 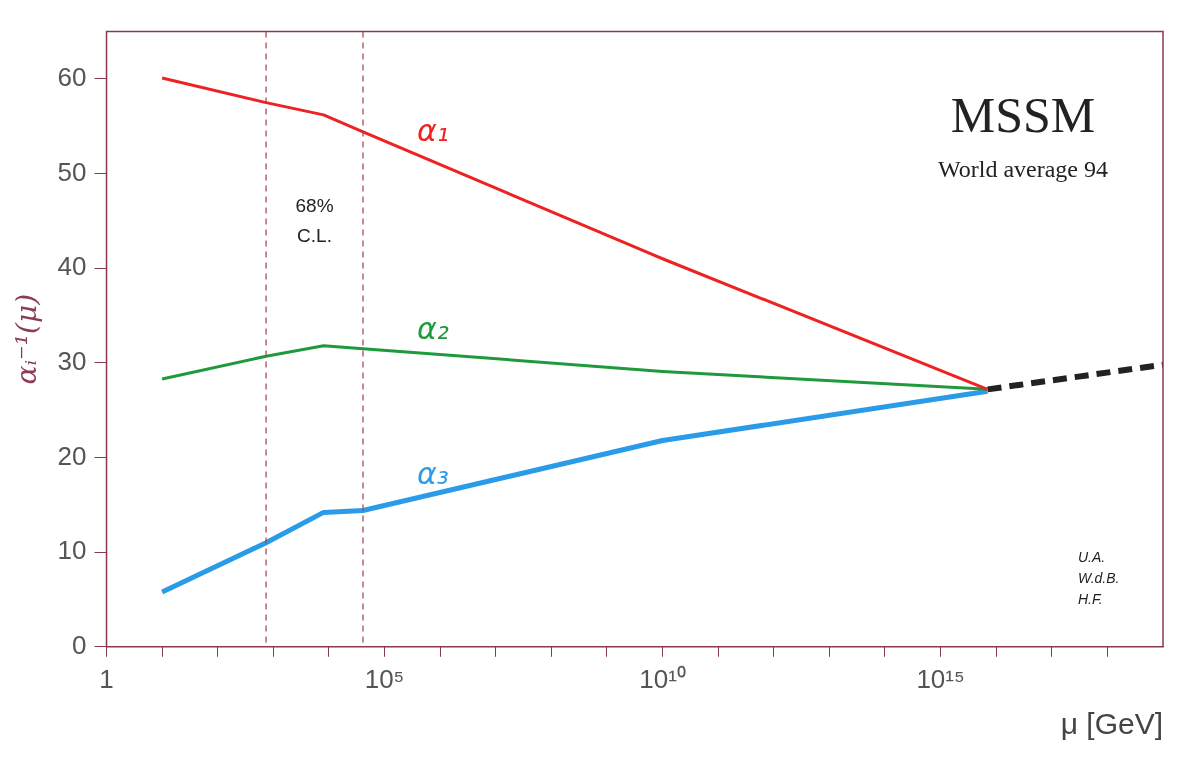 I want to click on y-tick-label: 50, so click(x=72, y=171).